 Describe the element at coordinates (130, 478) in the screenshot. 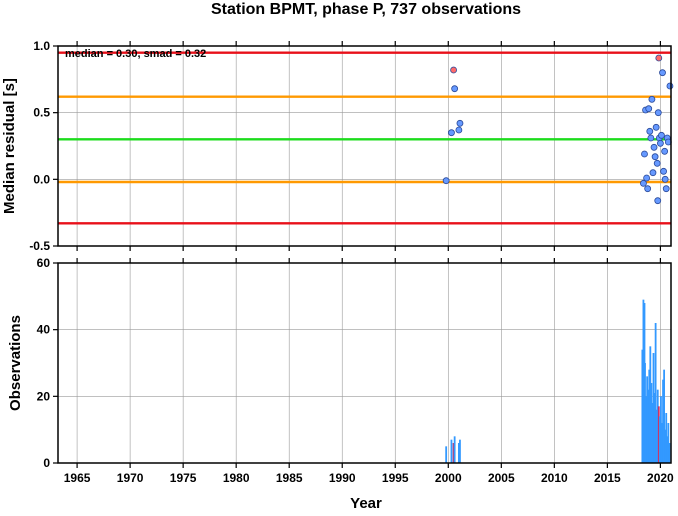

I see `x-tick-label: 1970` at that location.